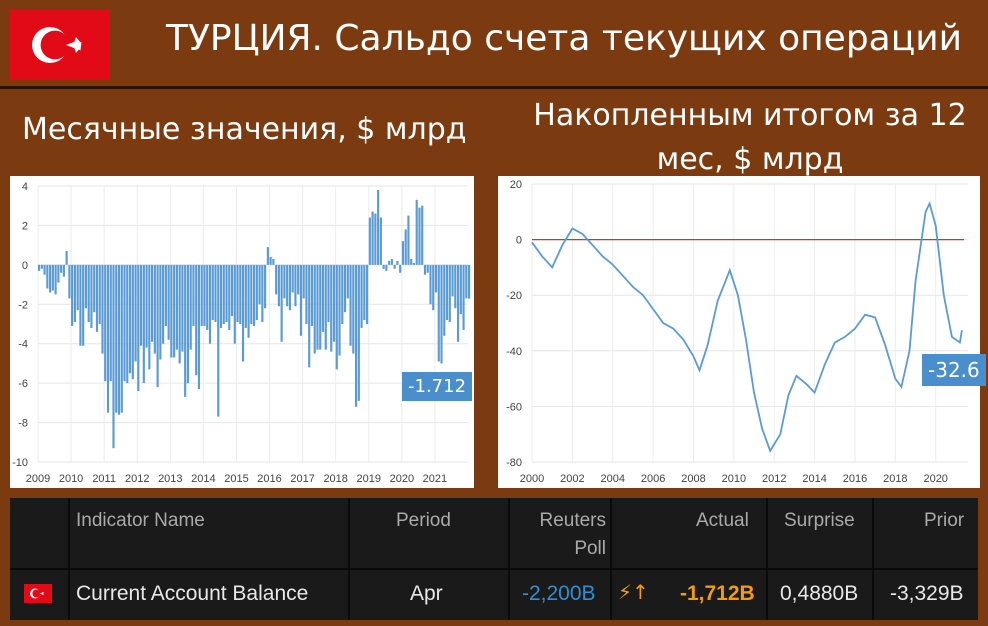  What do you see at coordinates (236, 479) in the screenshot?
I see `x-tick-label: 2015` at bounding box center [236, 479].